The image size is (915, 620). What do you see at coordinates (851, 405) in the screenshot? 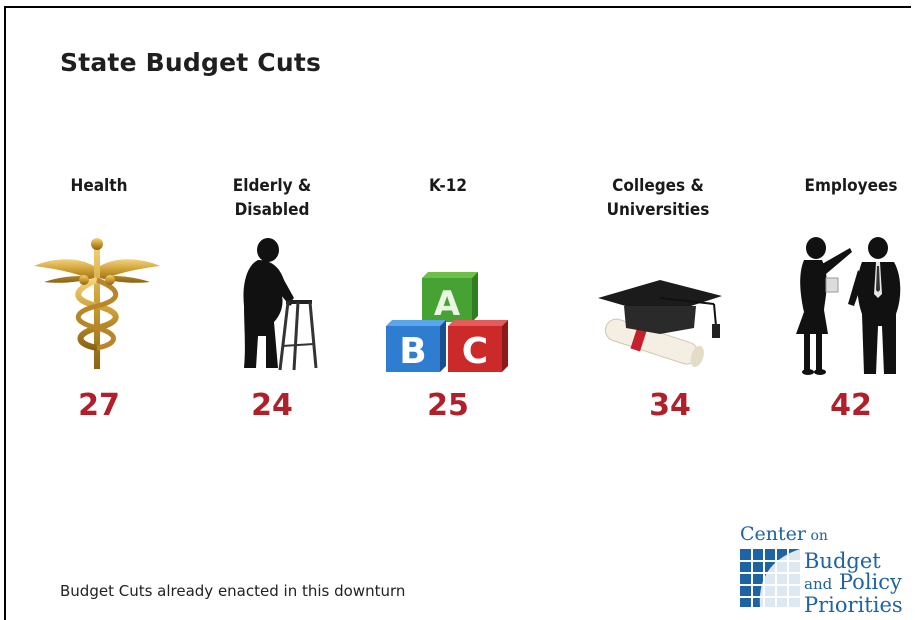
I see `value-employees: 42` at bounding box center [851, 405].